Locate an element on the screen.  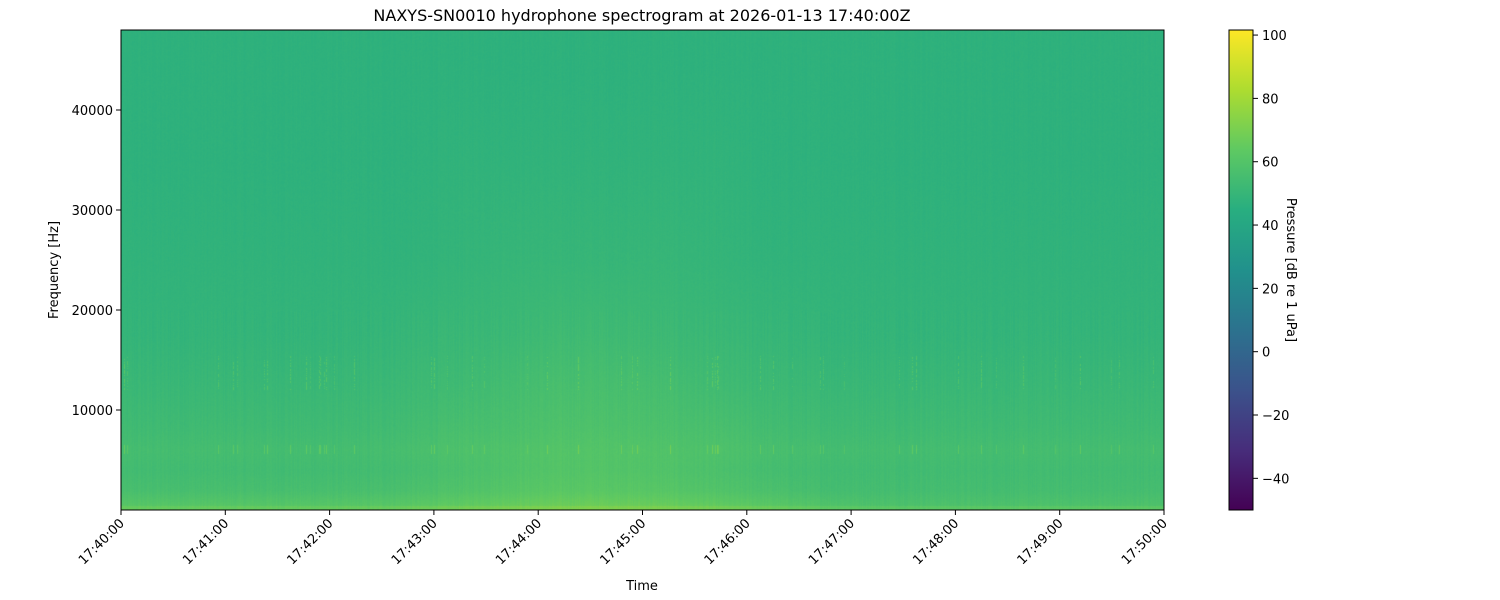
x-tick-label: 17:49:00 is located at coordinates (1041, 542).